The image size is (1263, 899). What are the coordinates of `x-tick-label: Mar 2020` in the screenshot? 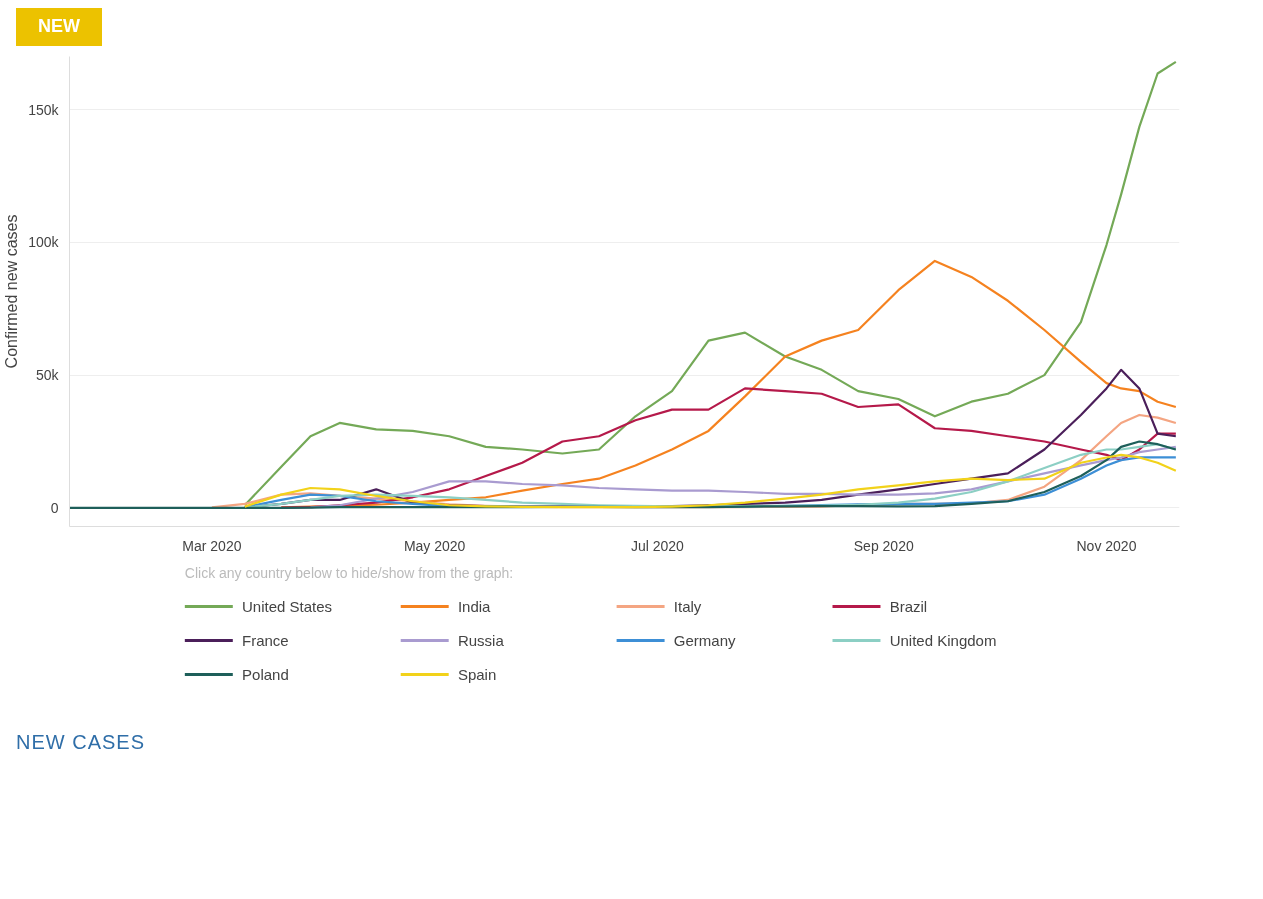 It's located at (212, 545).